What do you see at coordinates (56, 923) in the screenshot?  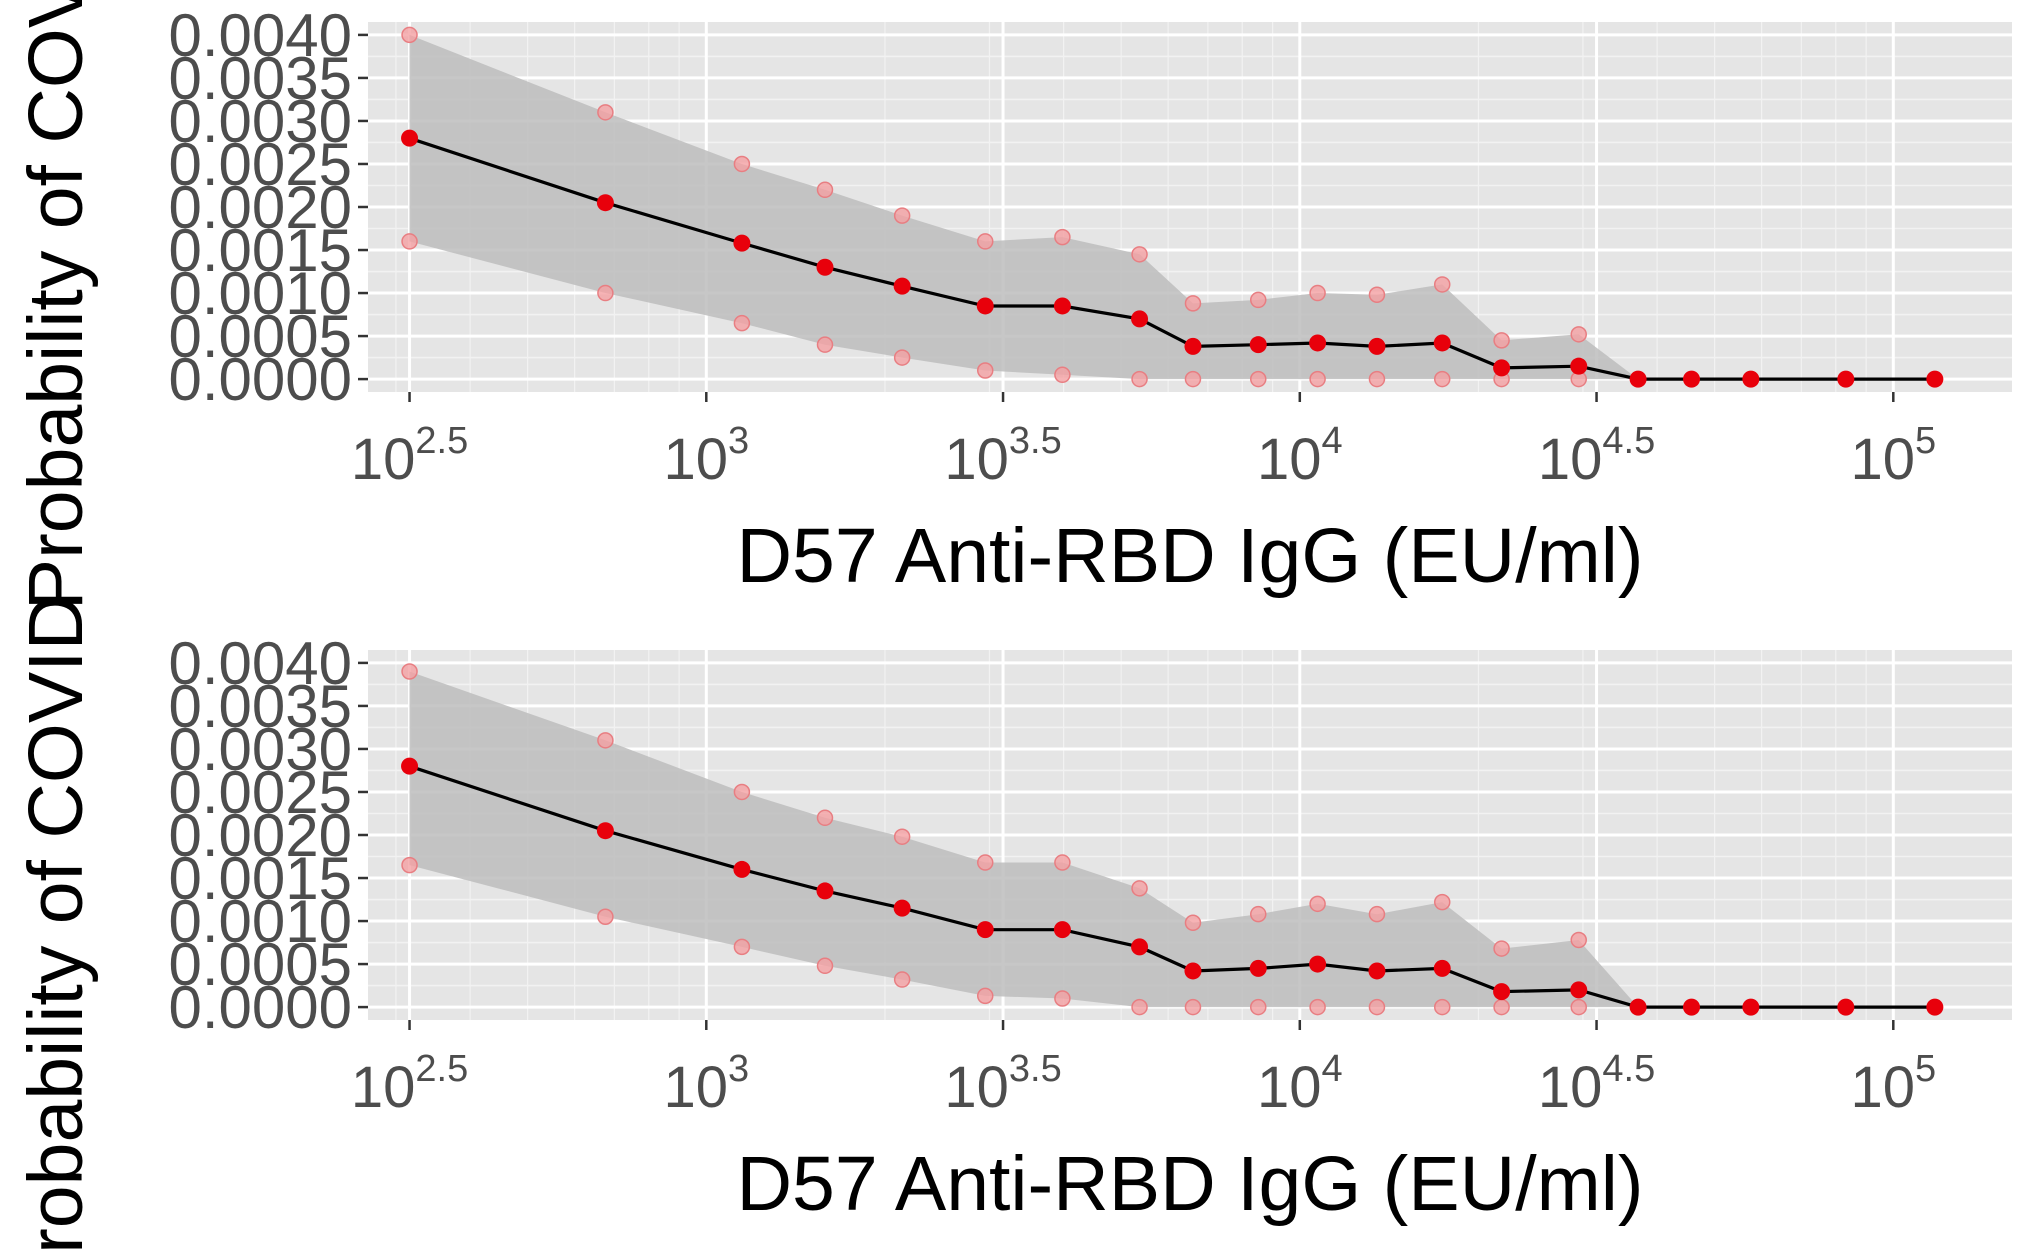 I see `y-axis-title: Probability of COVID` at bounding box center [56, 923].